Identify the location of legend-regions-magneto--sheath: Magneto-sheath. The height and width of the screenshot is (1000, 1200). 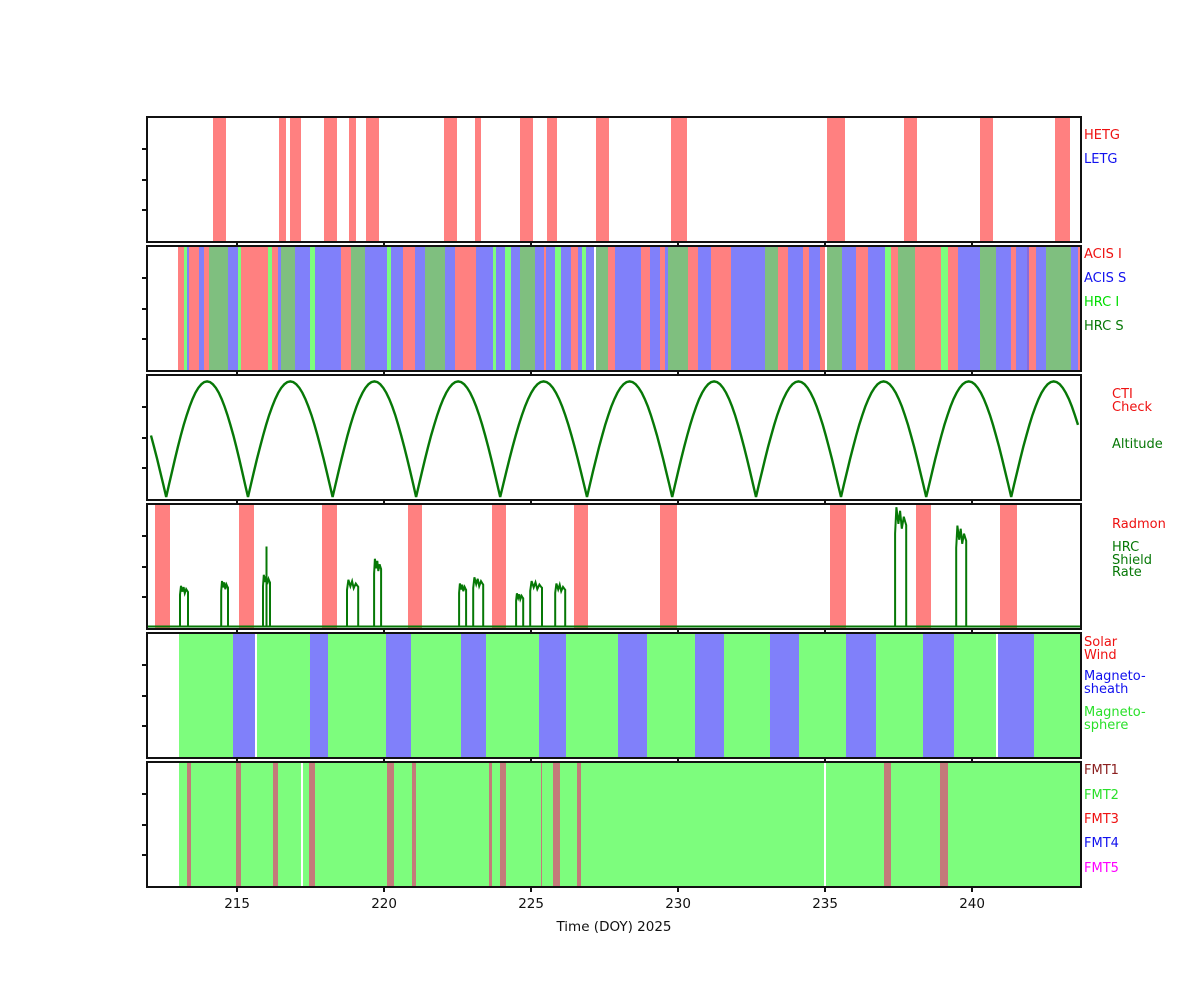
(1115, 682).